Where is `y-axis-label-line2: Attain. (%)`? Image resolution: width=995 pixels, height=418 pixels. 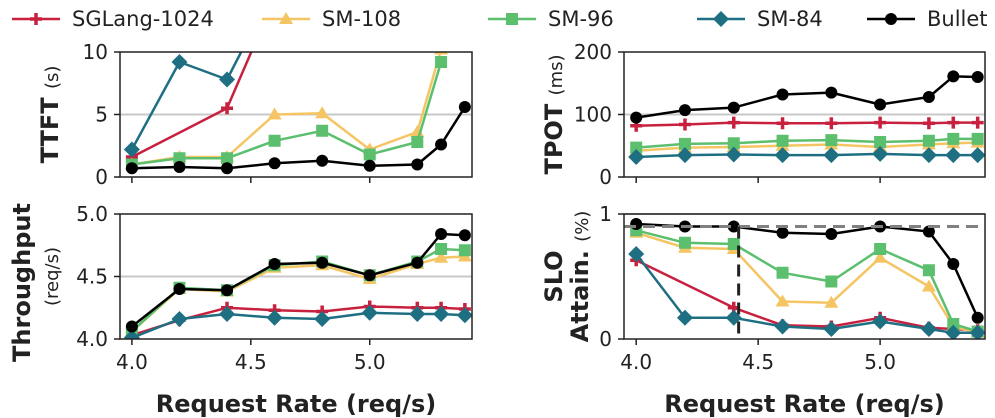 y-axis-label-line2: Attain. (%) is located at coordinates (580, 277).